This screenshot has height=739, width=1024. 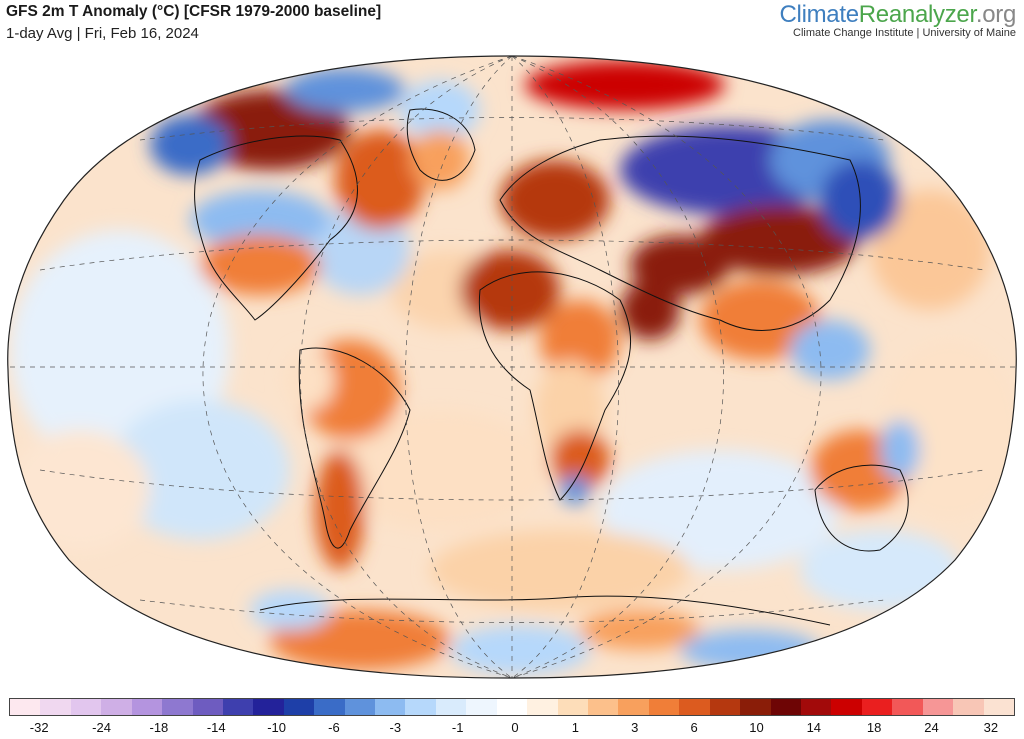 I want to click on legend-tick-label: -6, so click(x=334, y=727).